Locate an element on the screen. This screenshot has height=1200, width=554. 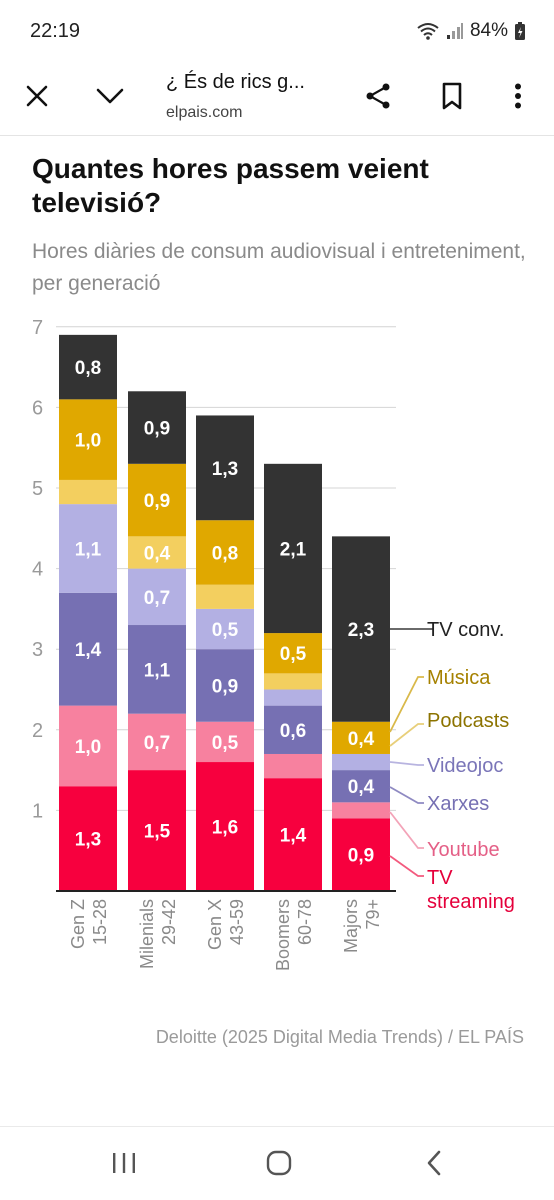
y-tick-label: 6 is located at coordinates (37, 408).